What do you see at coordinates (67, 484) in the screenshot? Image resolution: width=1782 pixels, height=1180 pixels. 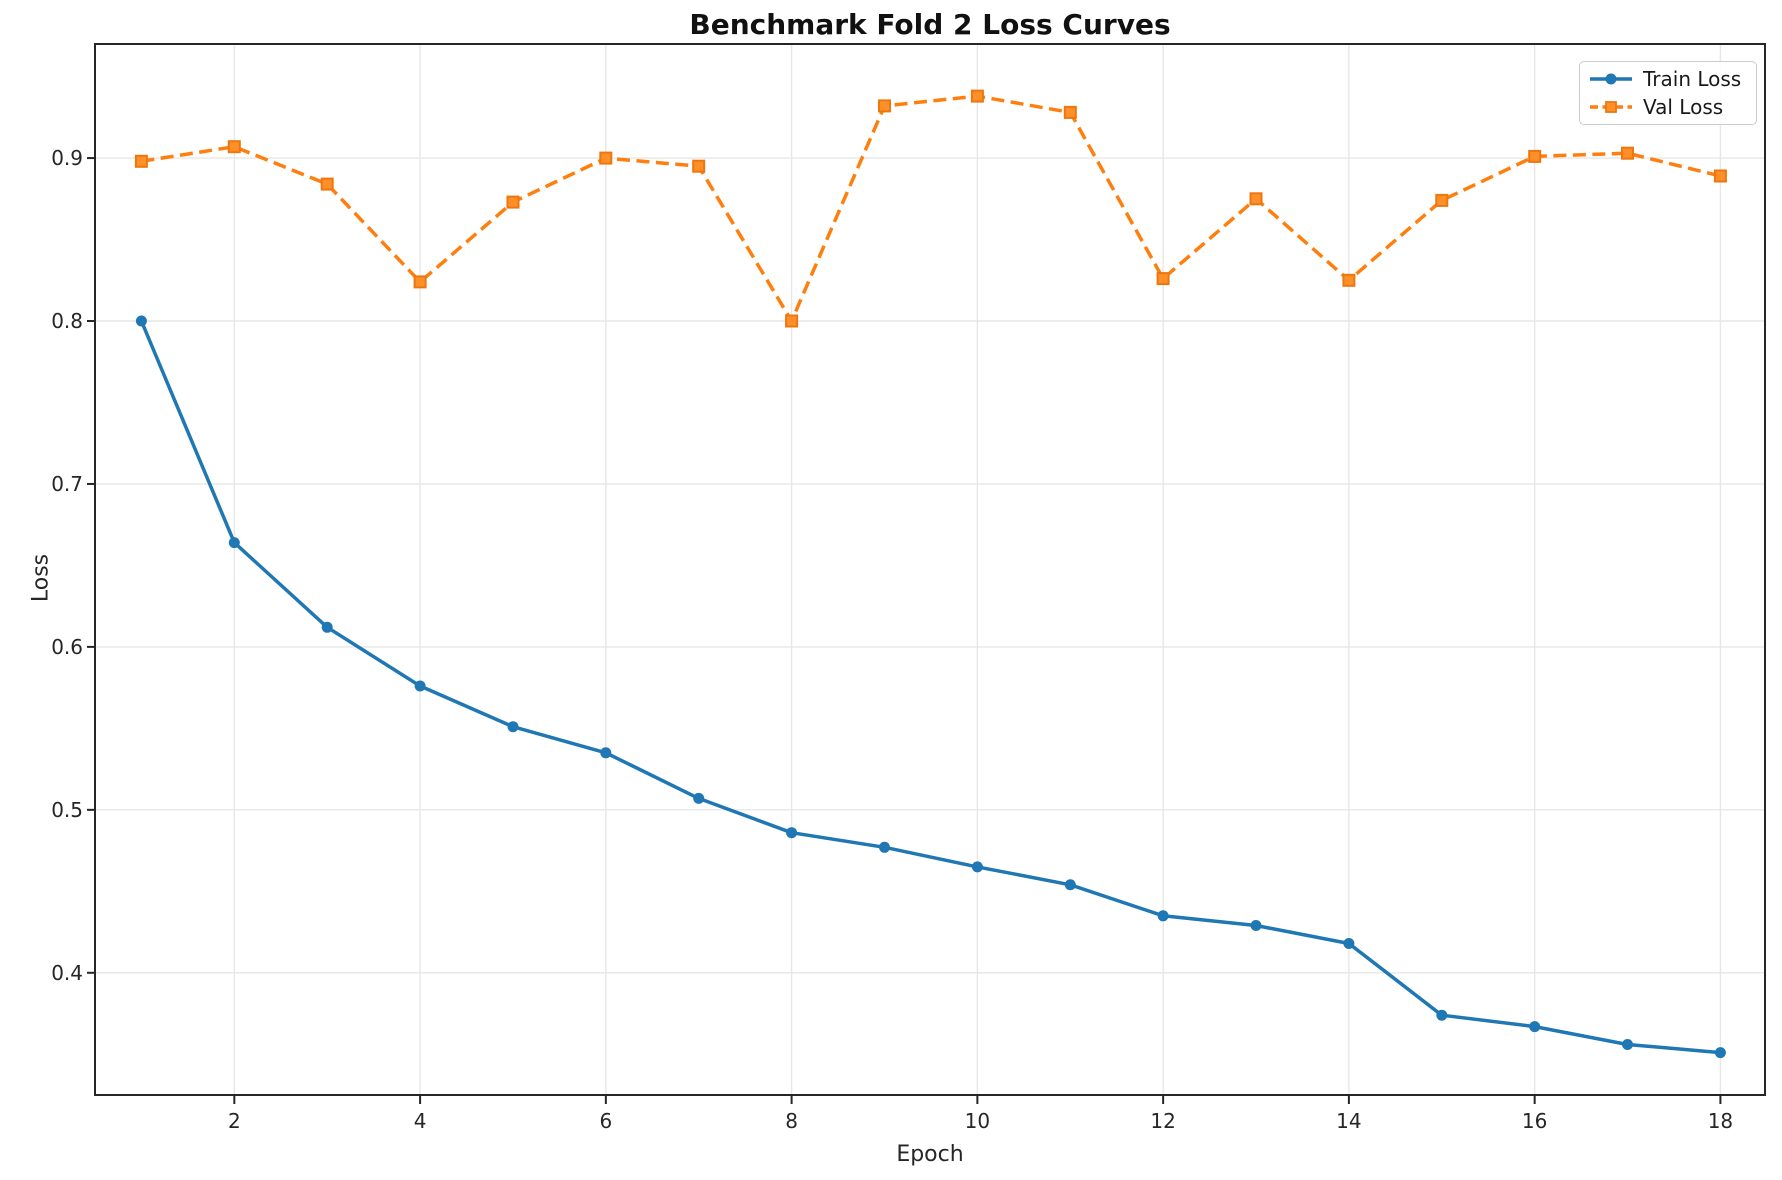 I see `svg-text: 0.7` at bounding box center [67, 484].